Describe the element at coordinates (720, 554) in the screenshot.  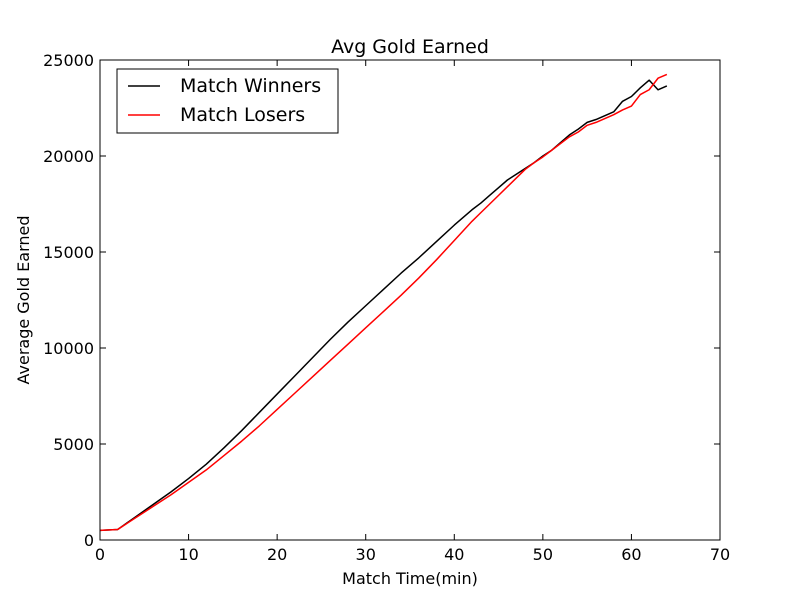
I see `x-tick-label: 70` at that location.